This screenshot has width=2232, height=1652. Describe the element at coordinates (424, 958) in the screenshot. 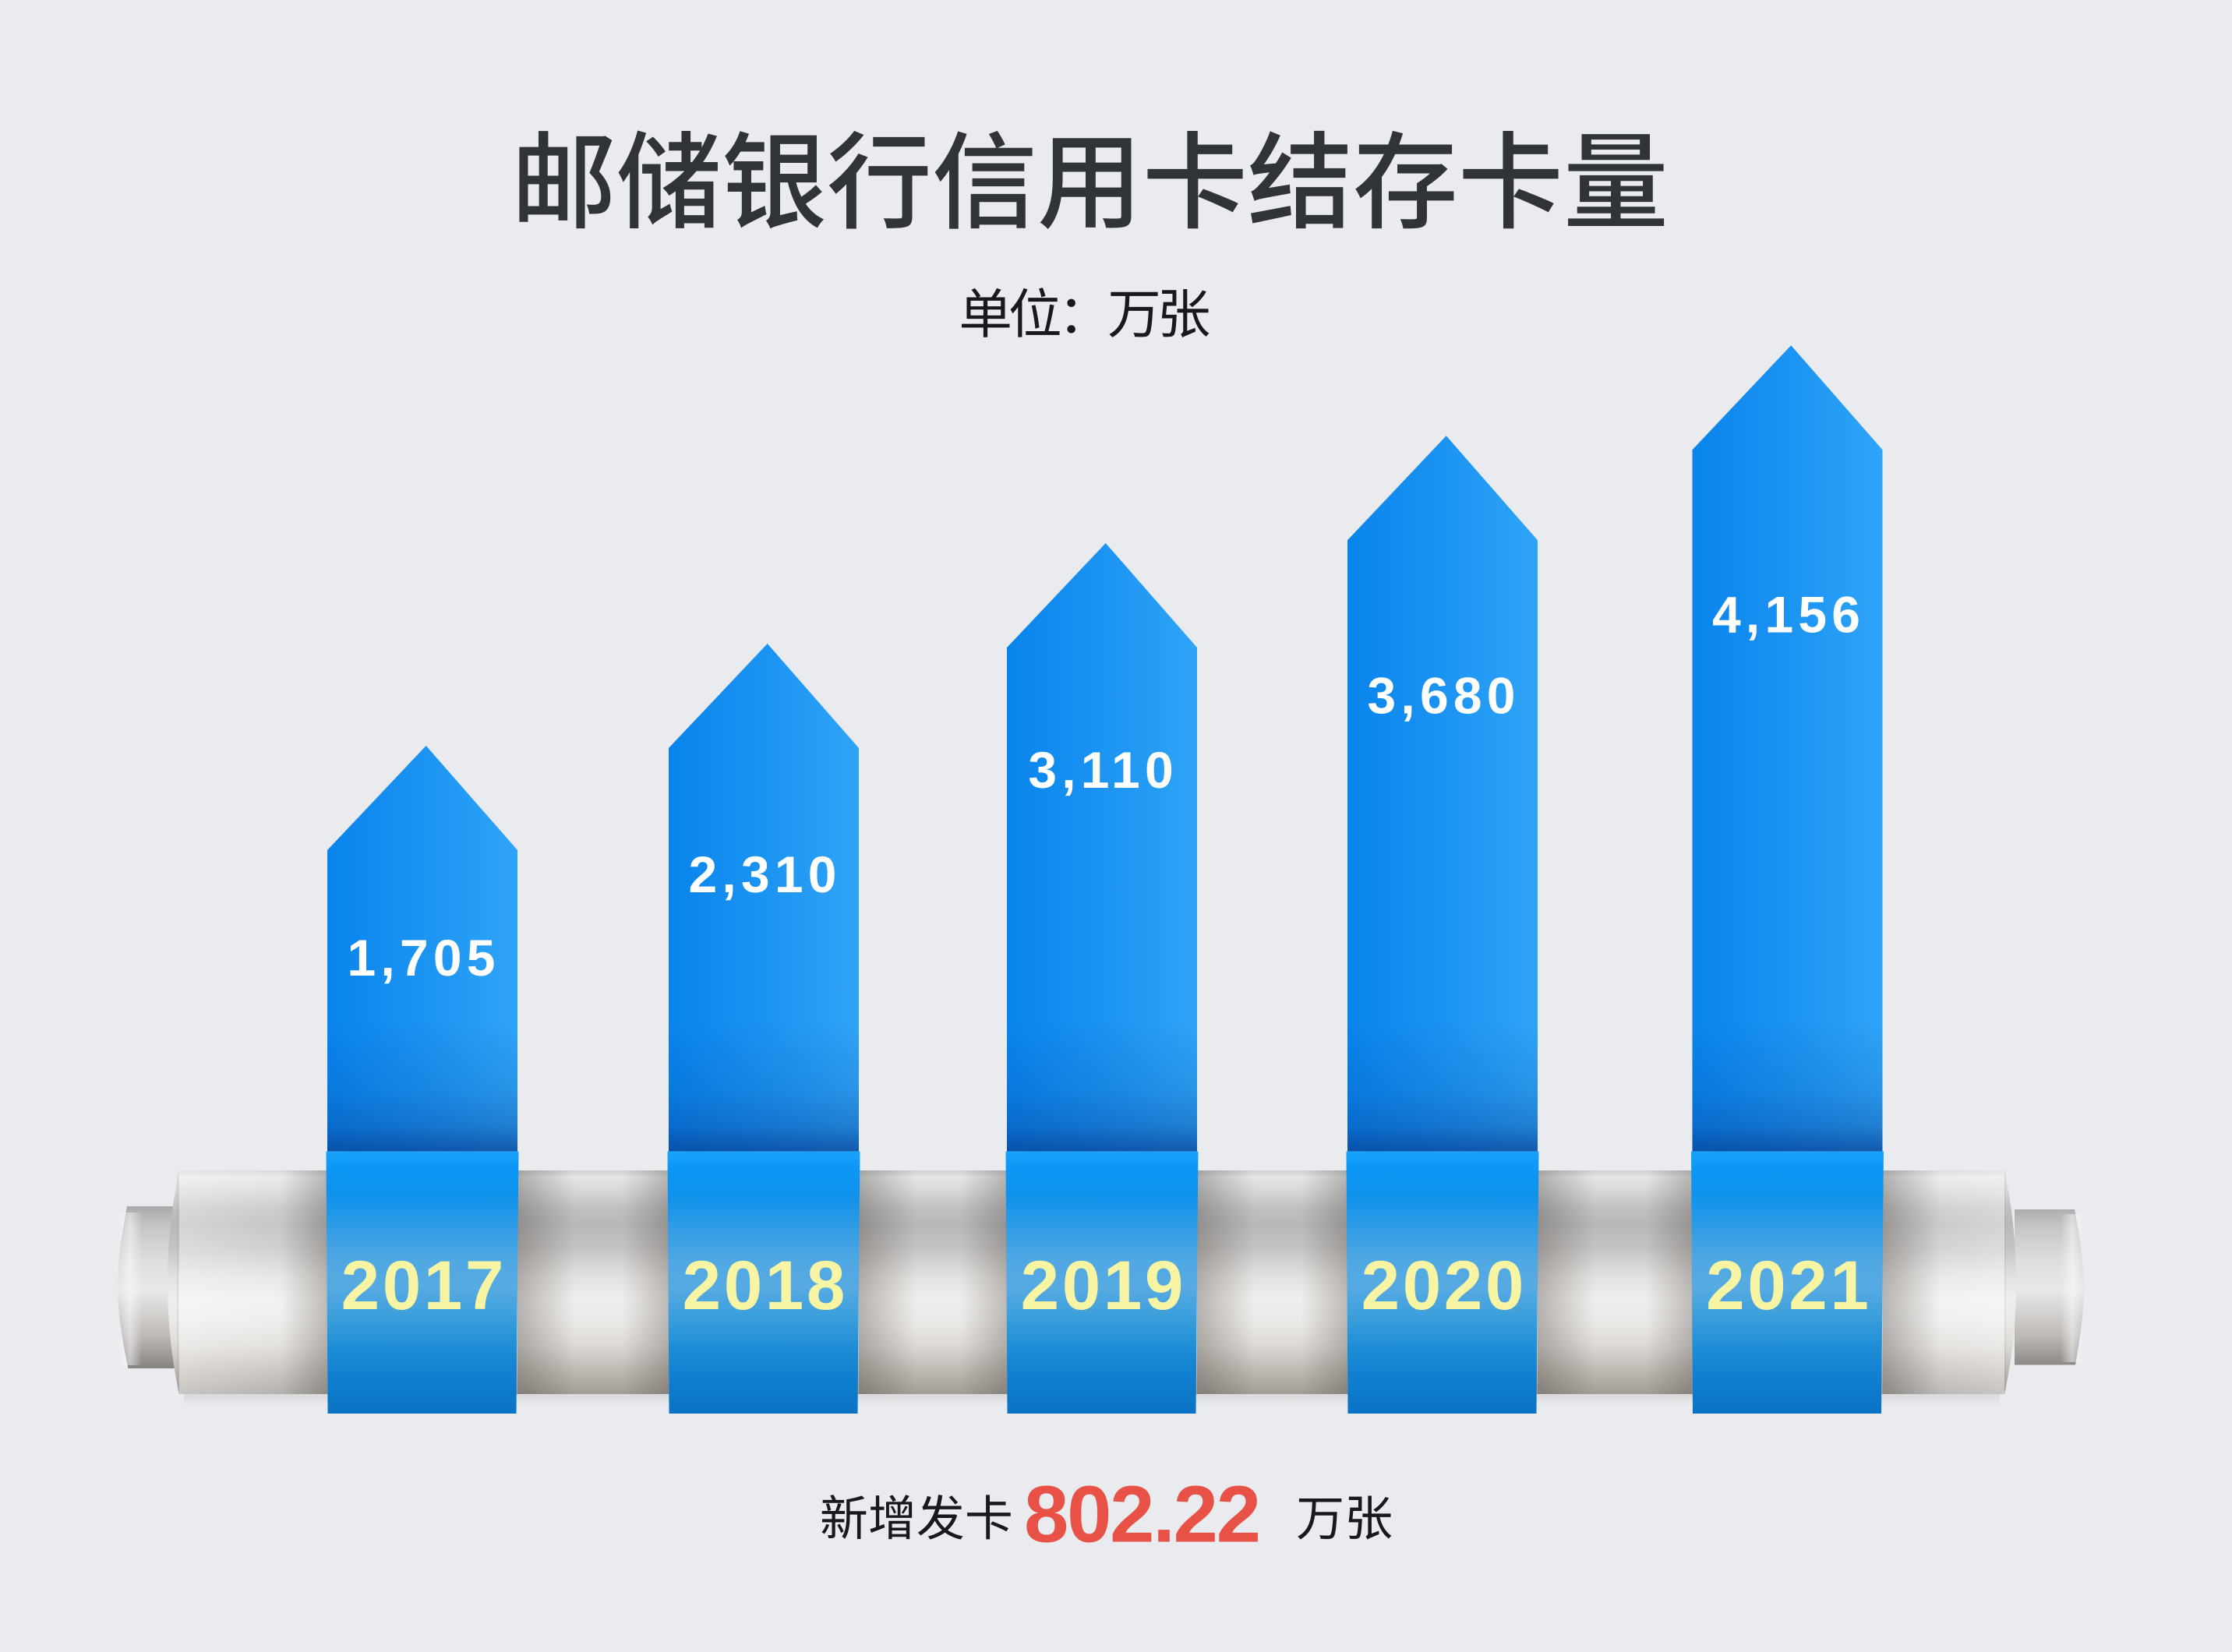

I see `svg-text: 1,705` at that location.